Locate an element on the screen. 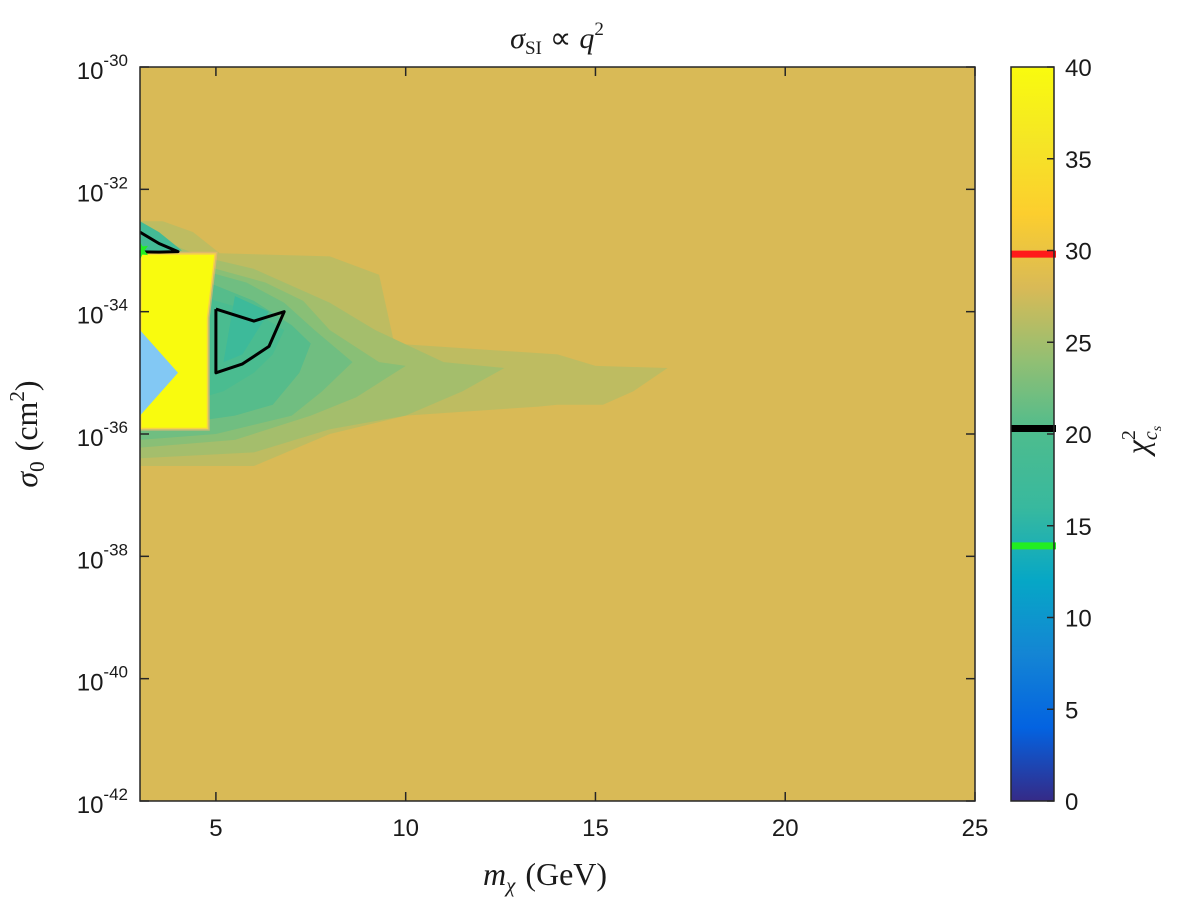 Image resolution: width=1200 pixels, height=900 pixels. chart-title: σSI ∝ q2 is located at coordinates (557, 39).